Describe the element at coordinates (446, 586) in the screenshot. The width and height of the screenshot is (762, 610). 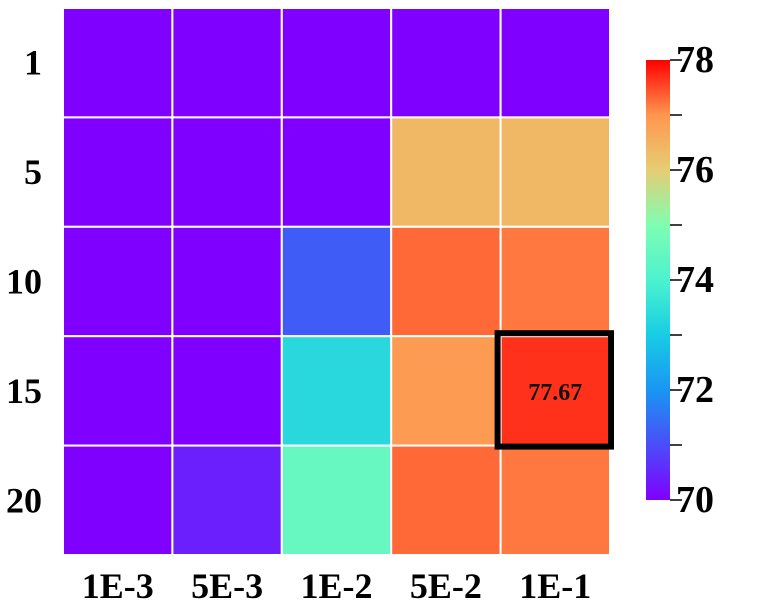
I see `x-tick-label: 5E-2` at that location.